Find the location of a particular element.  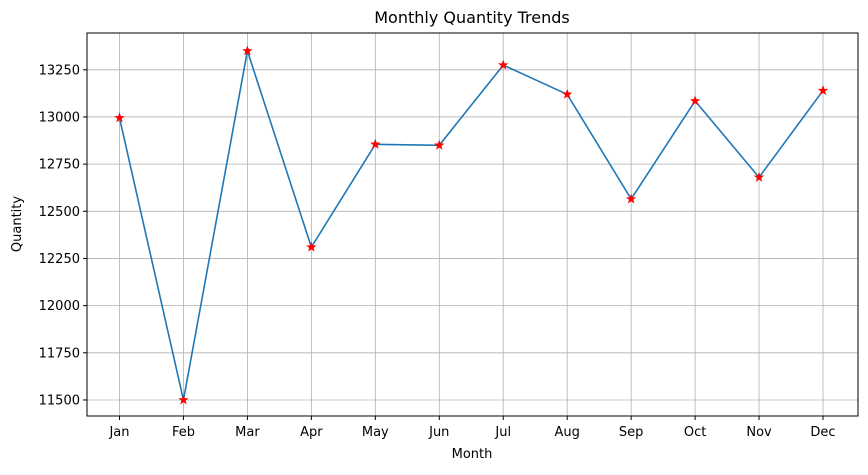

y-tick-label: 12750 is located at coordinates (59, 165).